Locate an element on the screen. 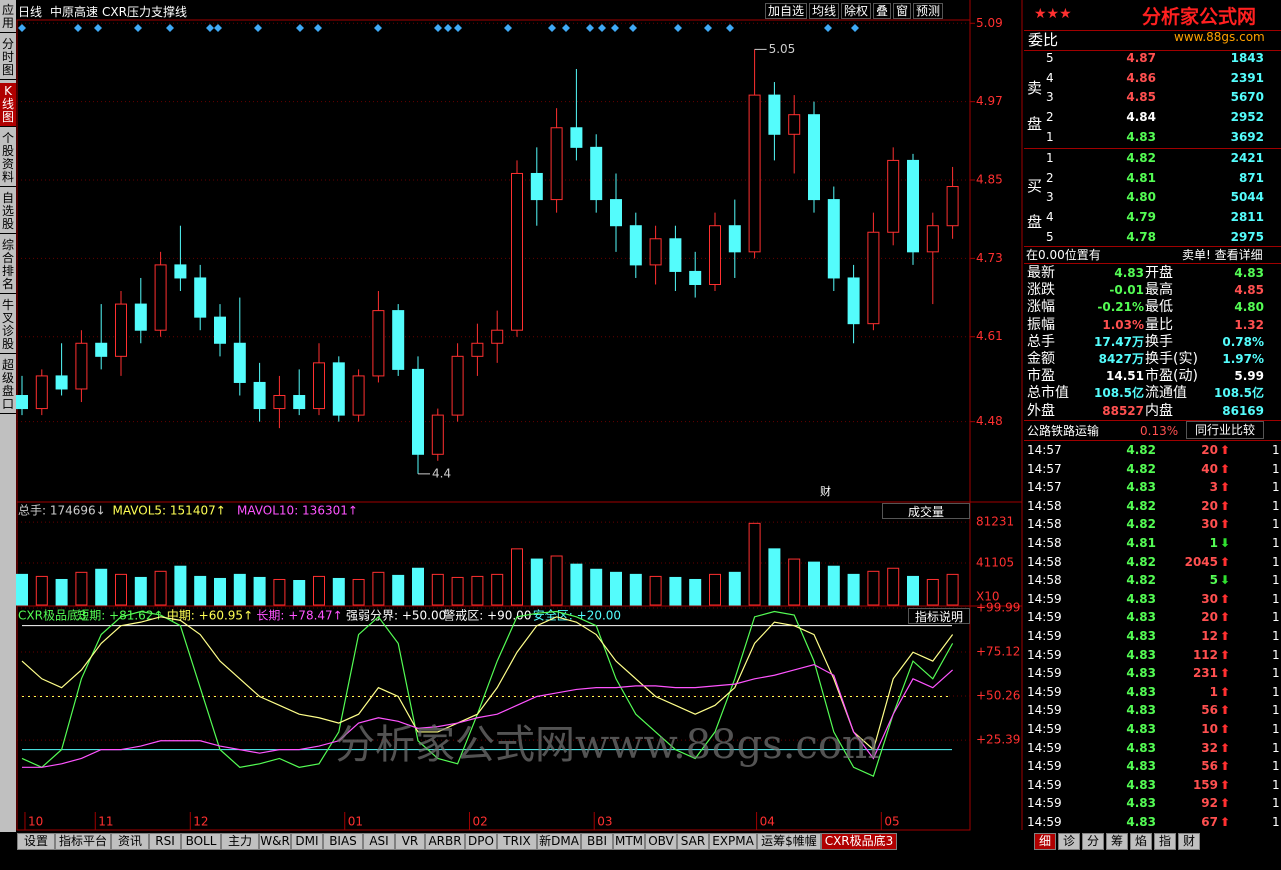  bottom-tab: BIAS is located at coordinates (343, 841).